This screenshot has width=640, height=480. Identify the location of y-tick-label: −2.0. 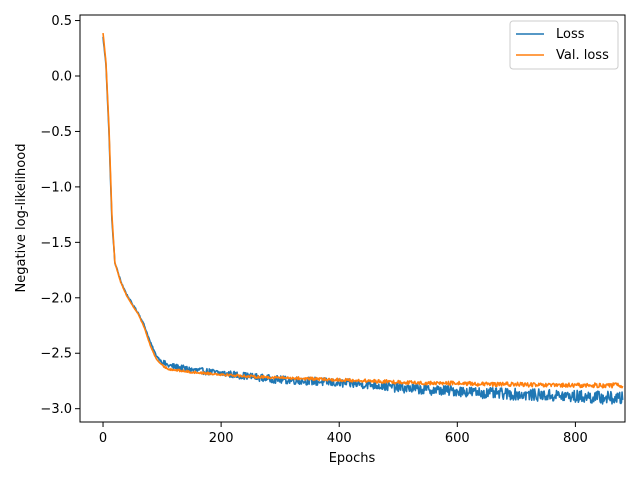
(56, 298).